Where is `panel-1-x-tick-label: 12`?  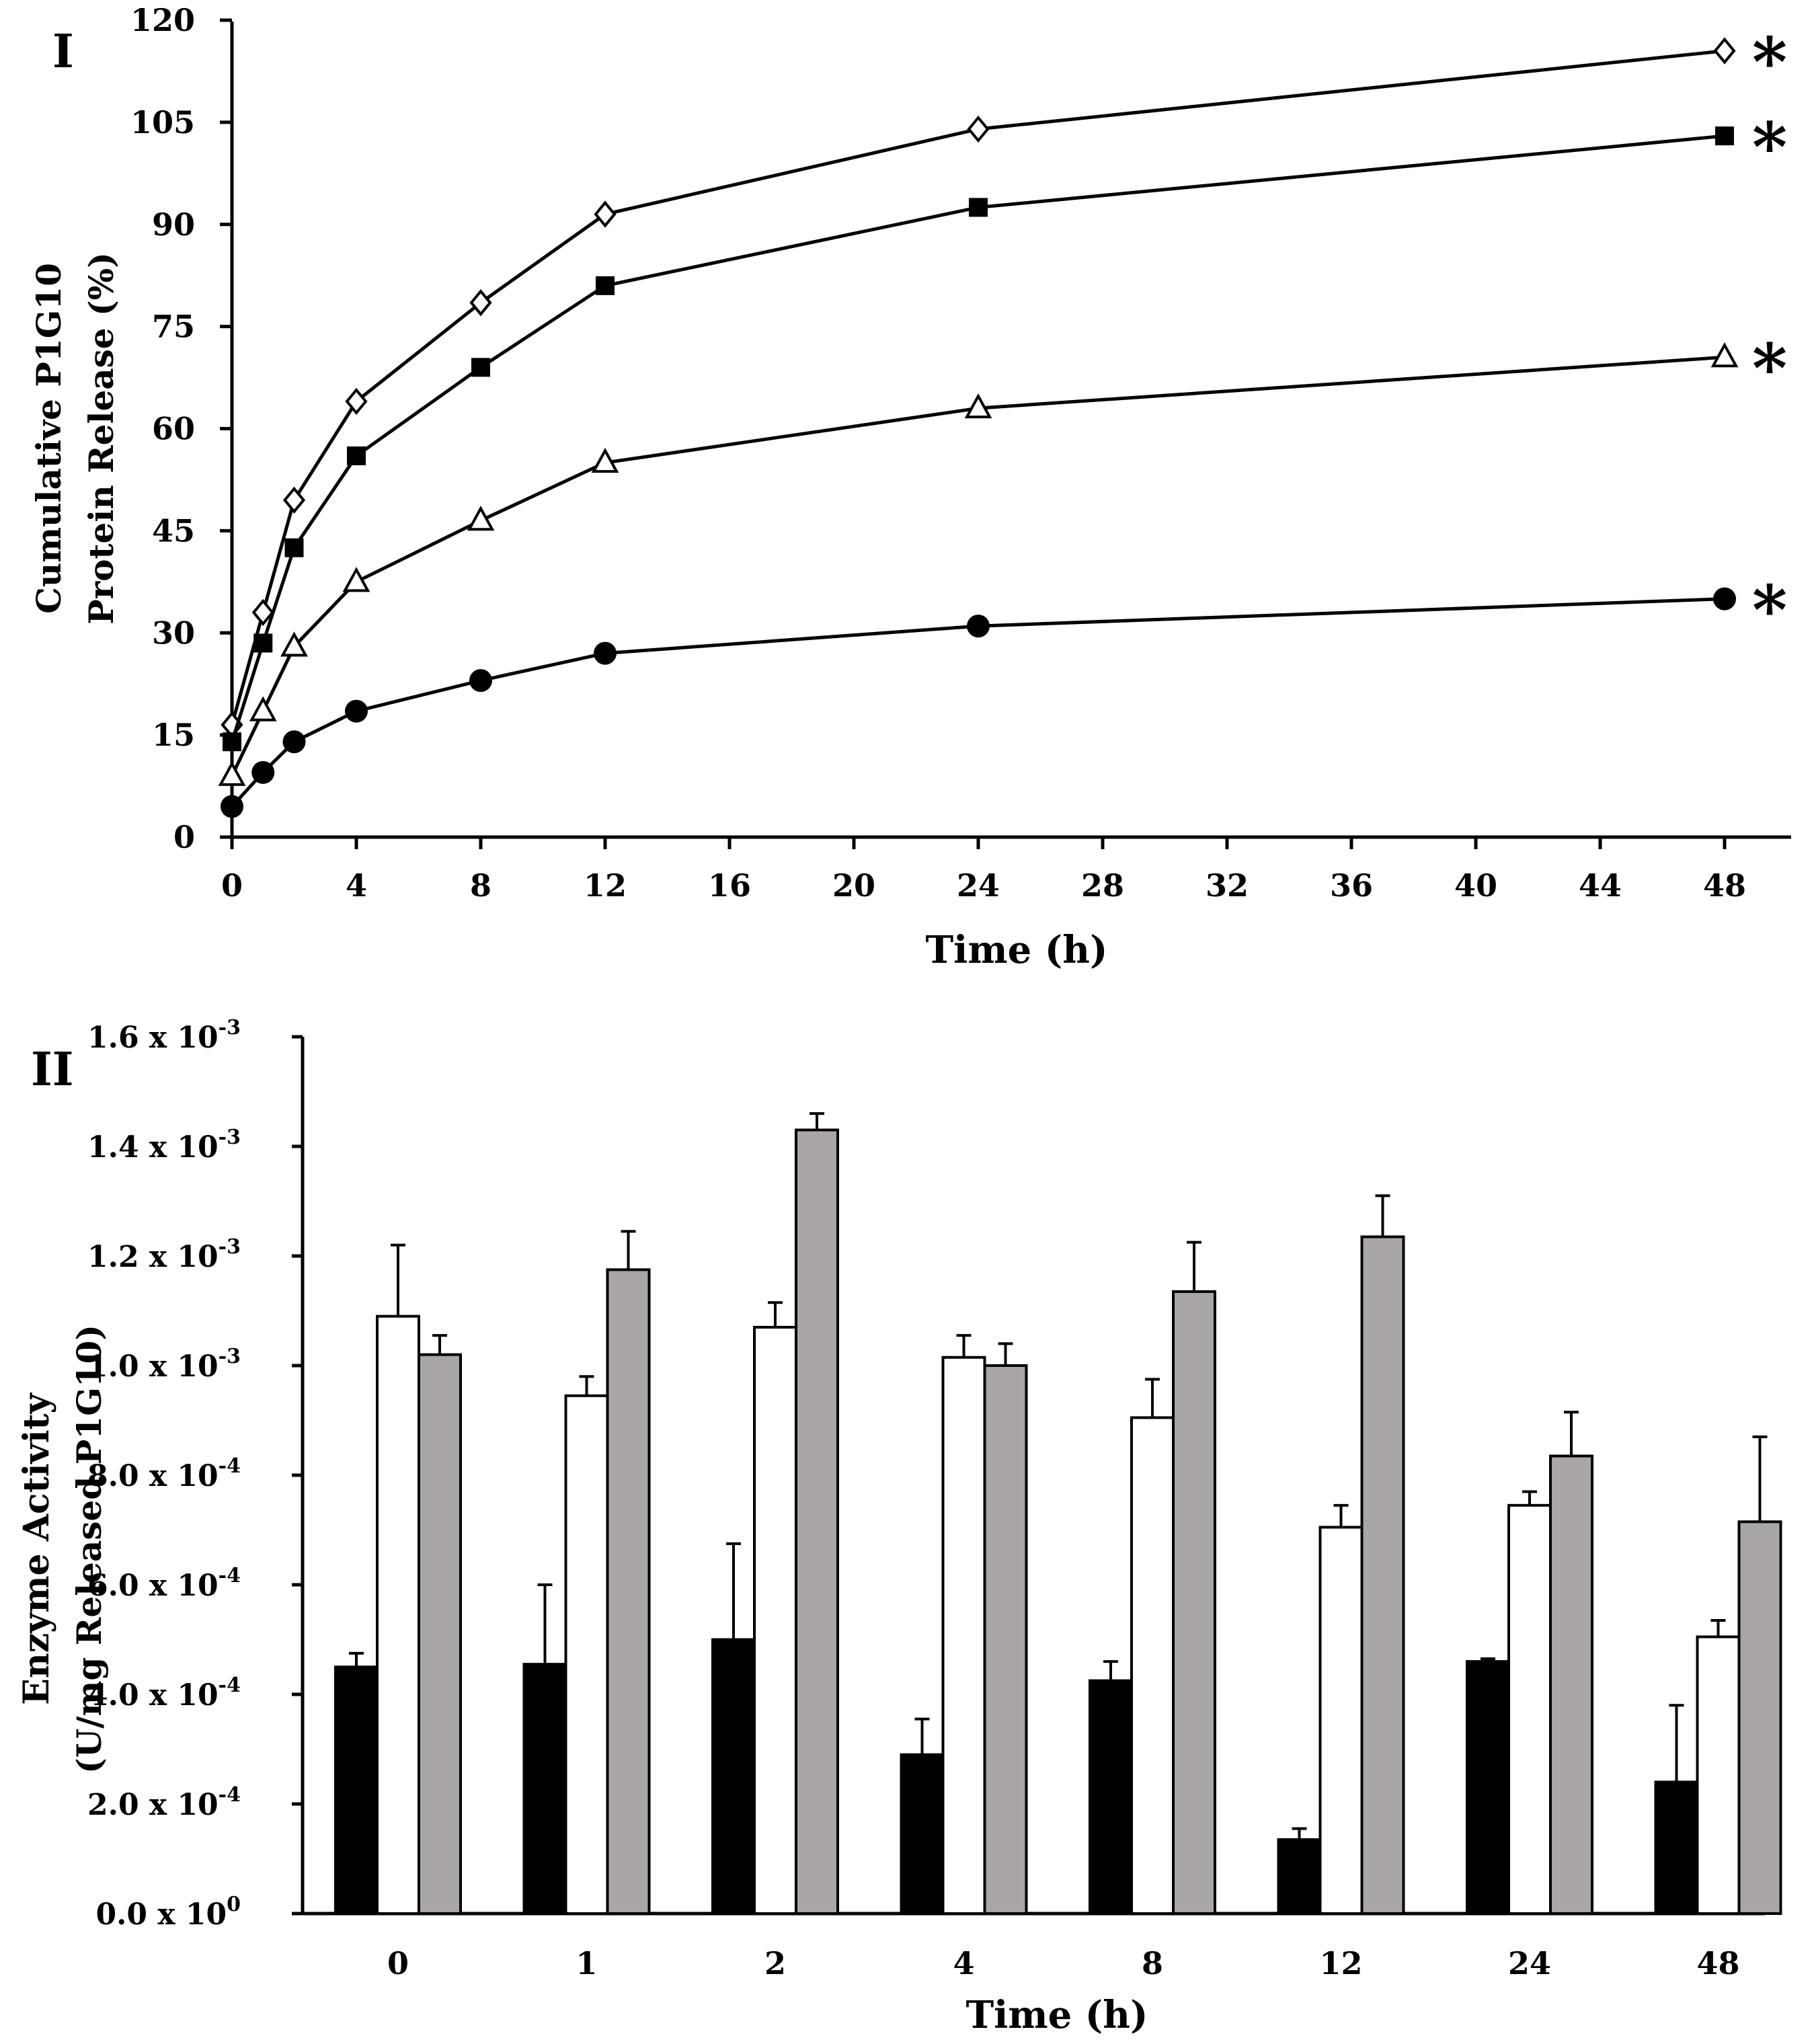 panel-1-x-tick-label: 12 is located at coordinates (605, 885).